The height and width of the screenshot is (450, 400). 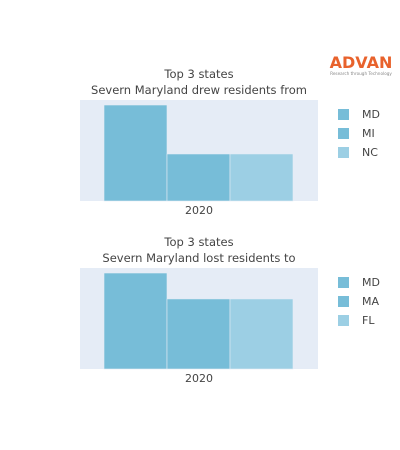 I want to click on bar-nc, so click(x=261, y=177).